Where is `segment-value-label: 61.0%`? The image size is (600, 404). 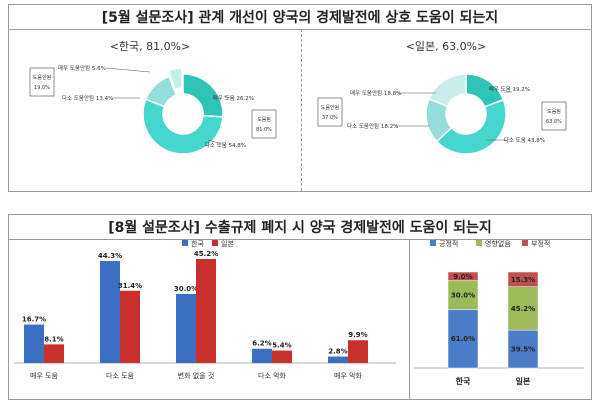 segment-value-label: 61.0% is located at coordinates (463, 339).